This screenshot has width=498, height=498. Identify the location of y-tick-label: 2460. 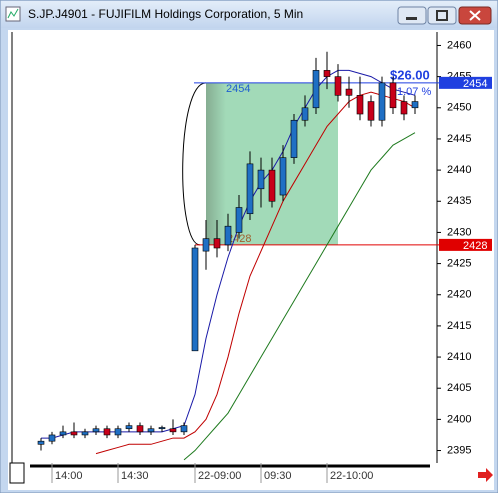
(459, 45).